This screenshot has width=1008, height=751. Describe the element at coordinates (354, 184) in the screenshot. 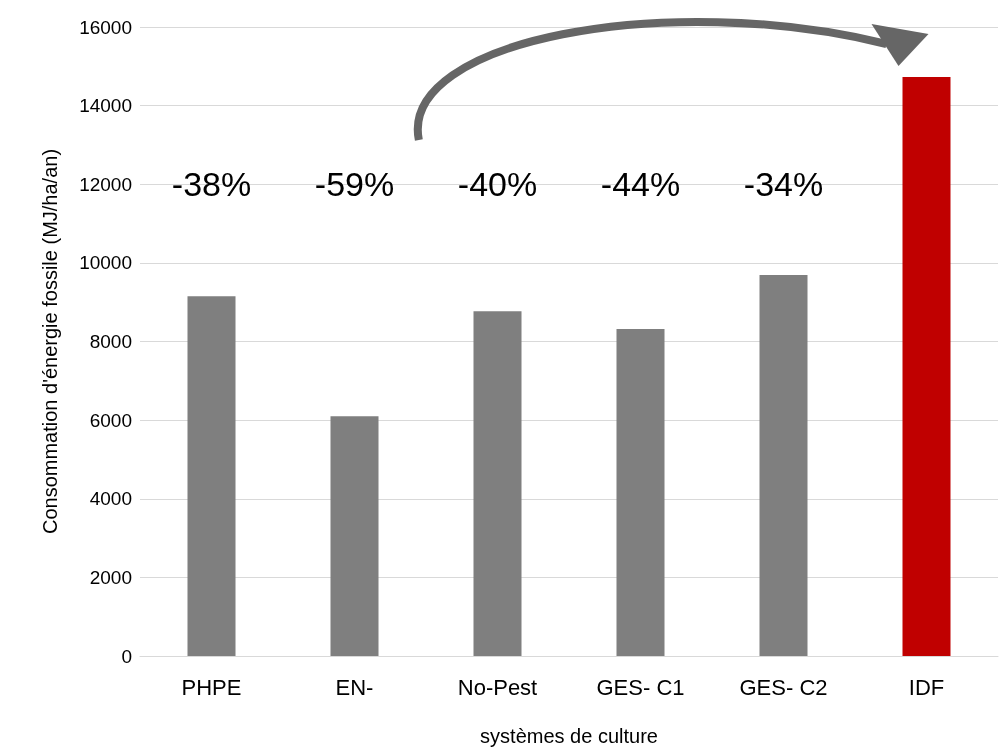

I see `annotation: -59%` at that location.